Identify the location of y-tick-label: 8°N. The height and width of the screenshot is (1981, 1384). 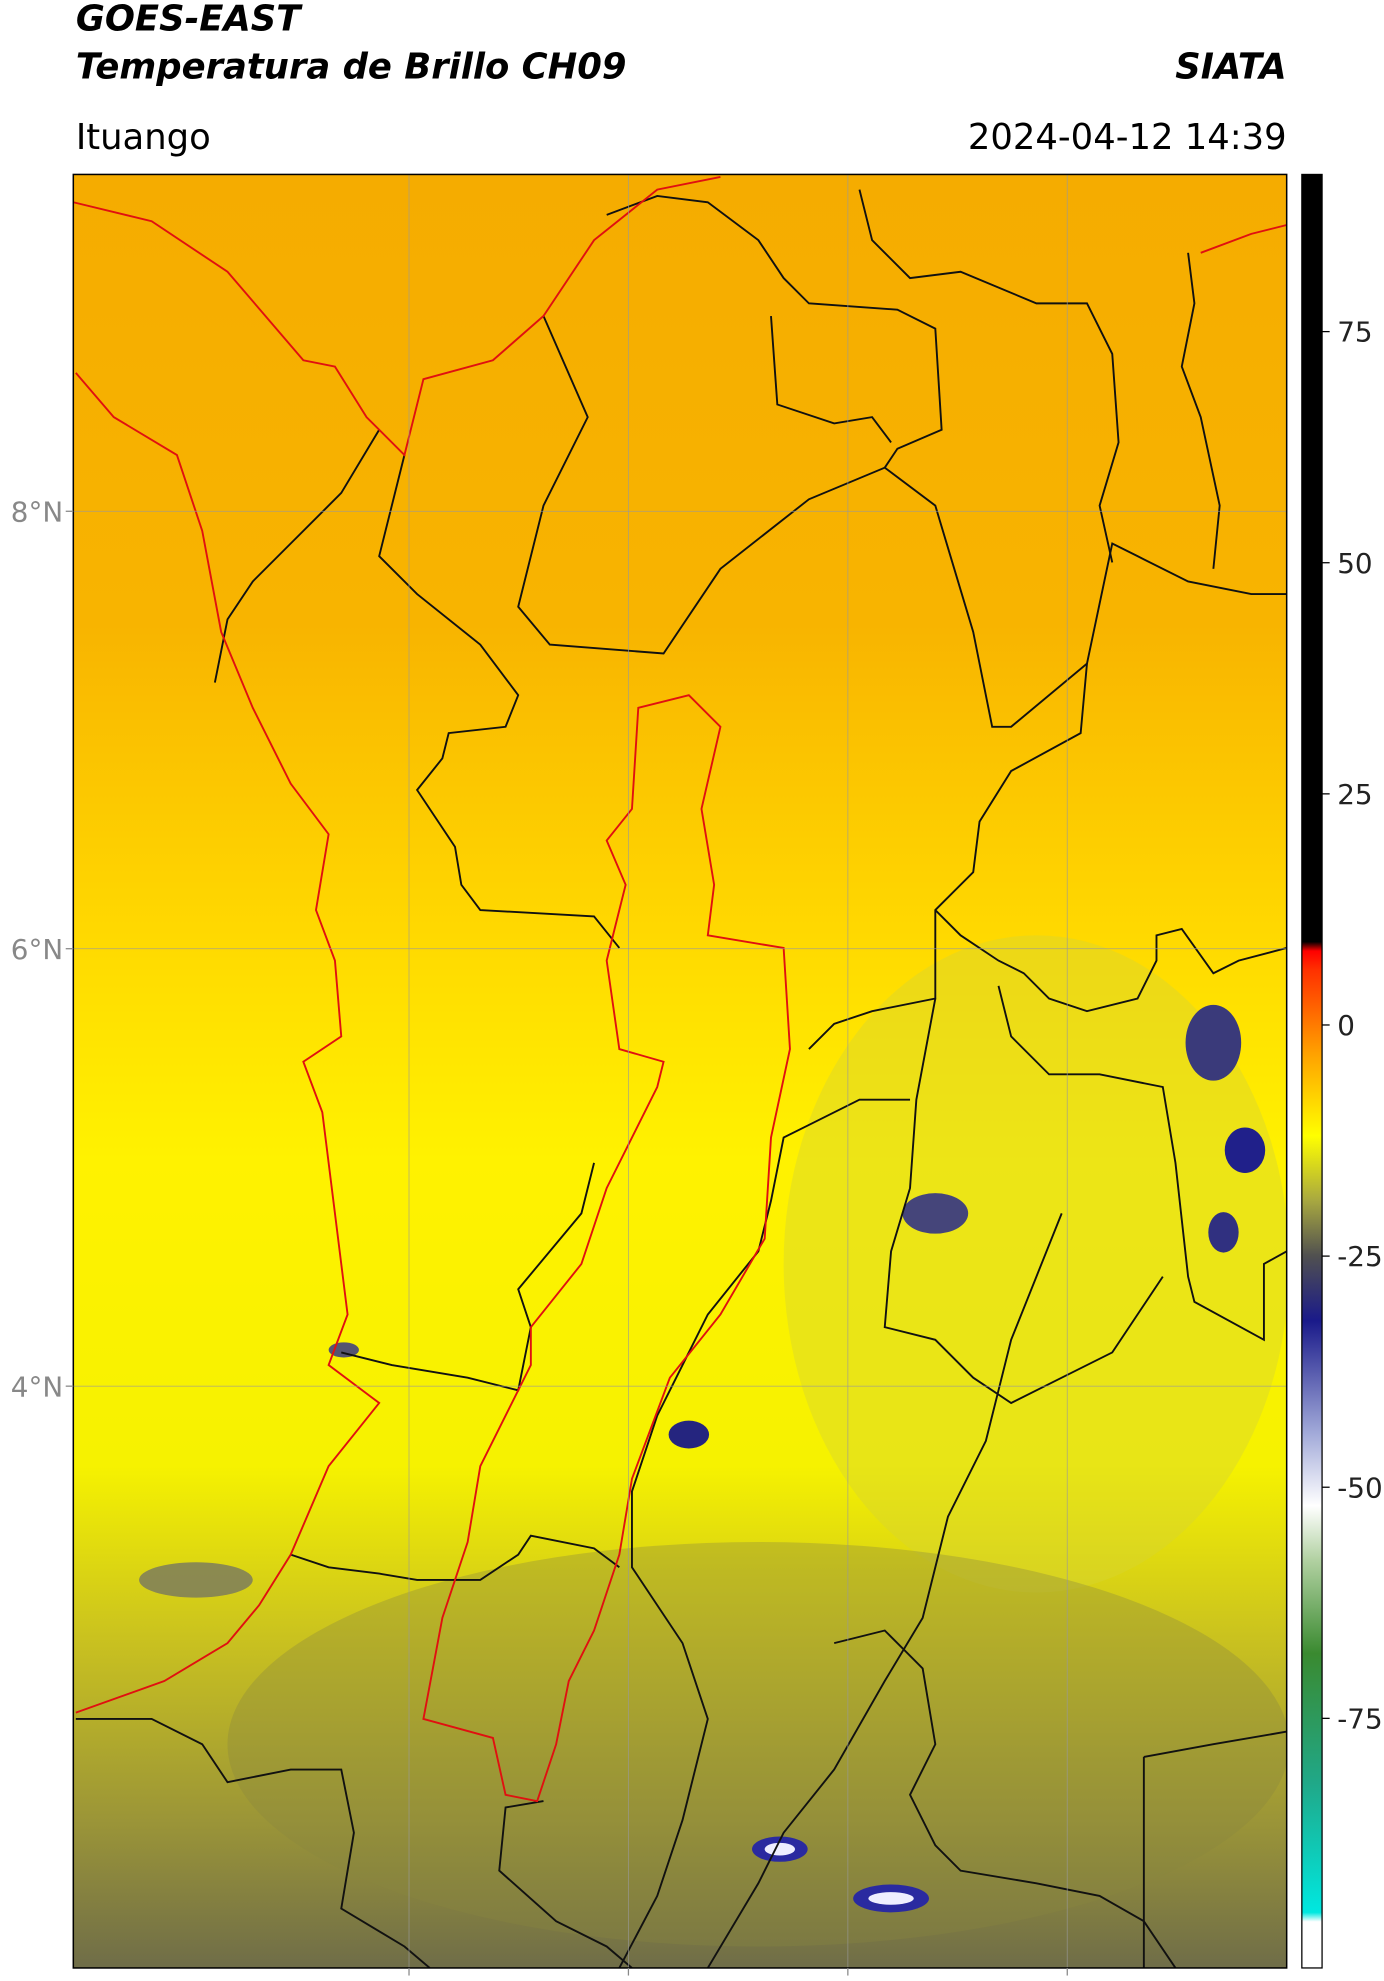
(37, 511).